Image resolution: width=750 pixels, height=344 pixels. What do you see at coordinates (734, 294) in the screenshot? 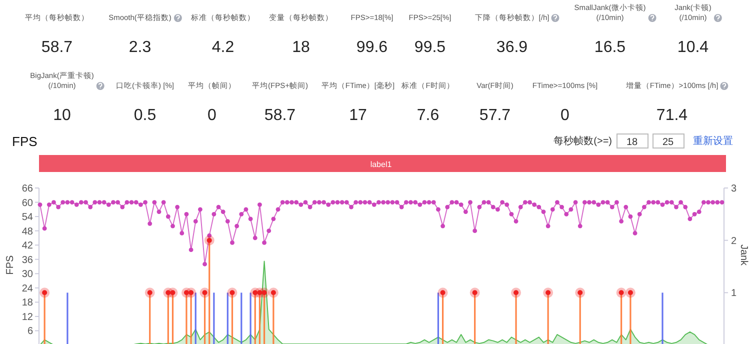
I see `y2-tick-label: 1` at bounding box center [734, 294].